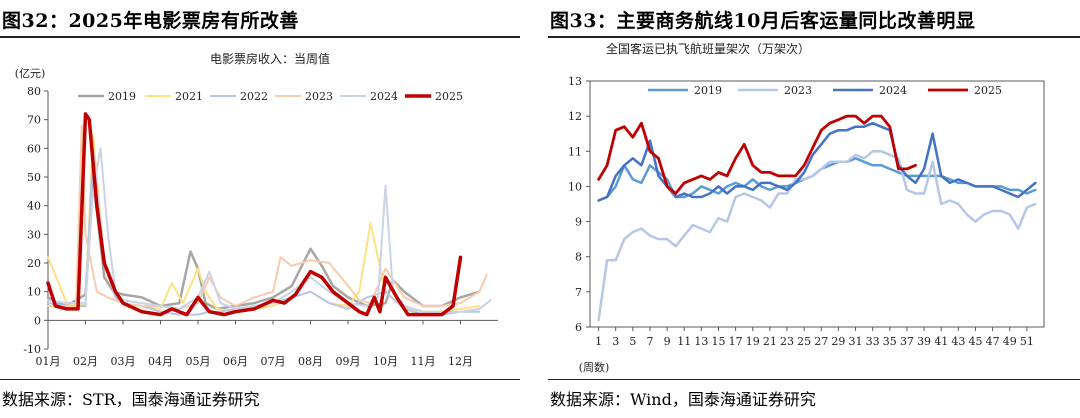  What do you see at coordinates (578, 292) in the screenshot?
I see `y-tick-label: 7` at bounding box center [578, 292].